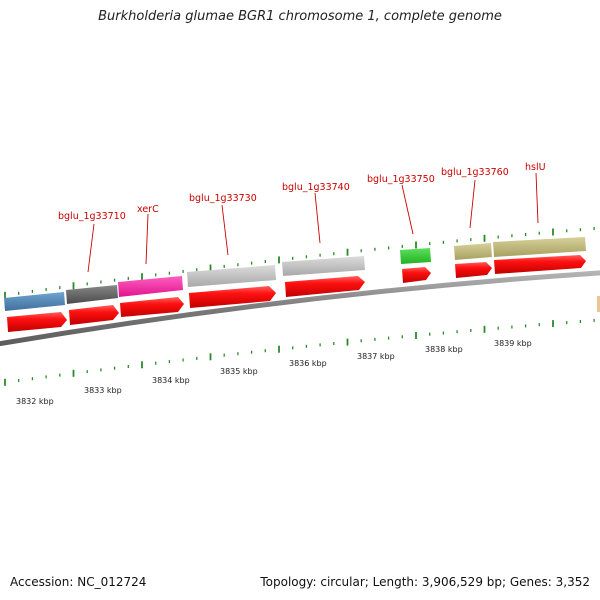 This screenshot has width=600, height=600. Describe the element at coordinates (35, 401) in the screenshot. I see `kbp-label: 3832 kbp` at that location.